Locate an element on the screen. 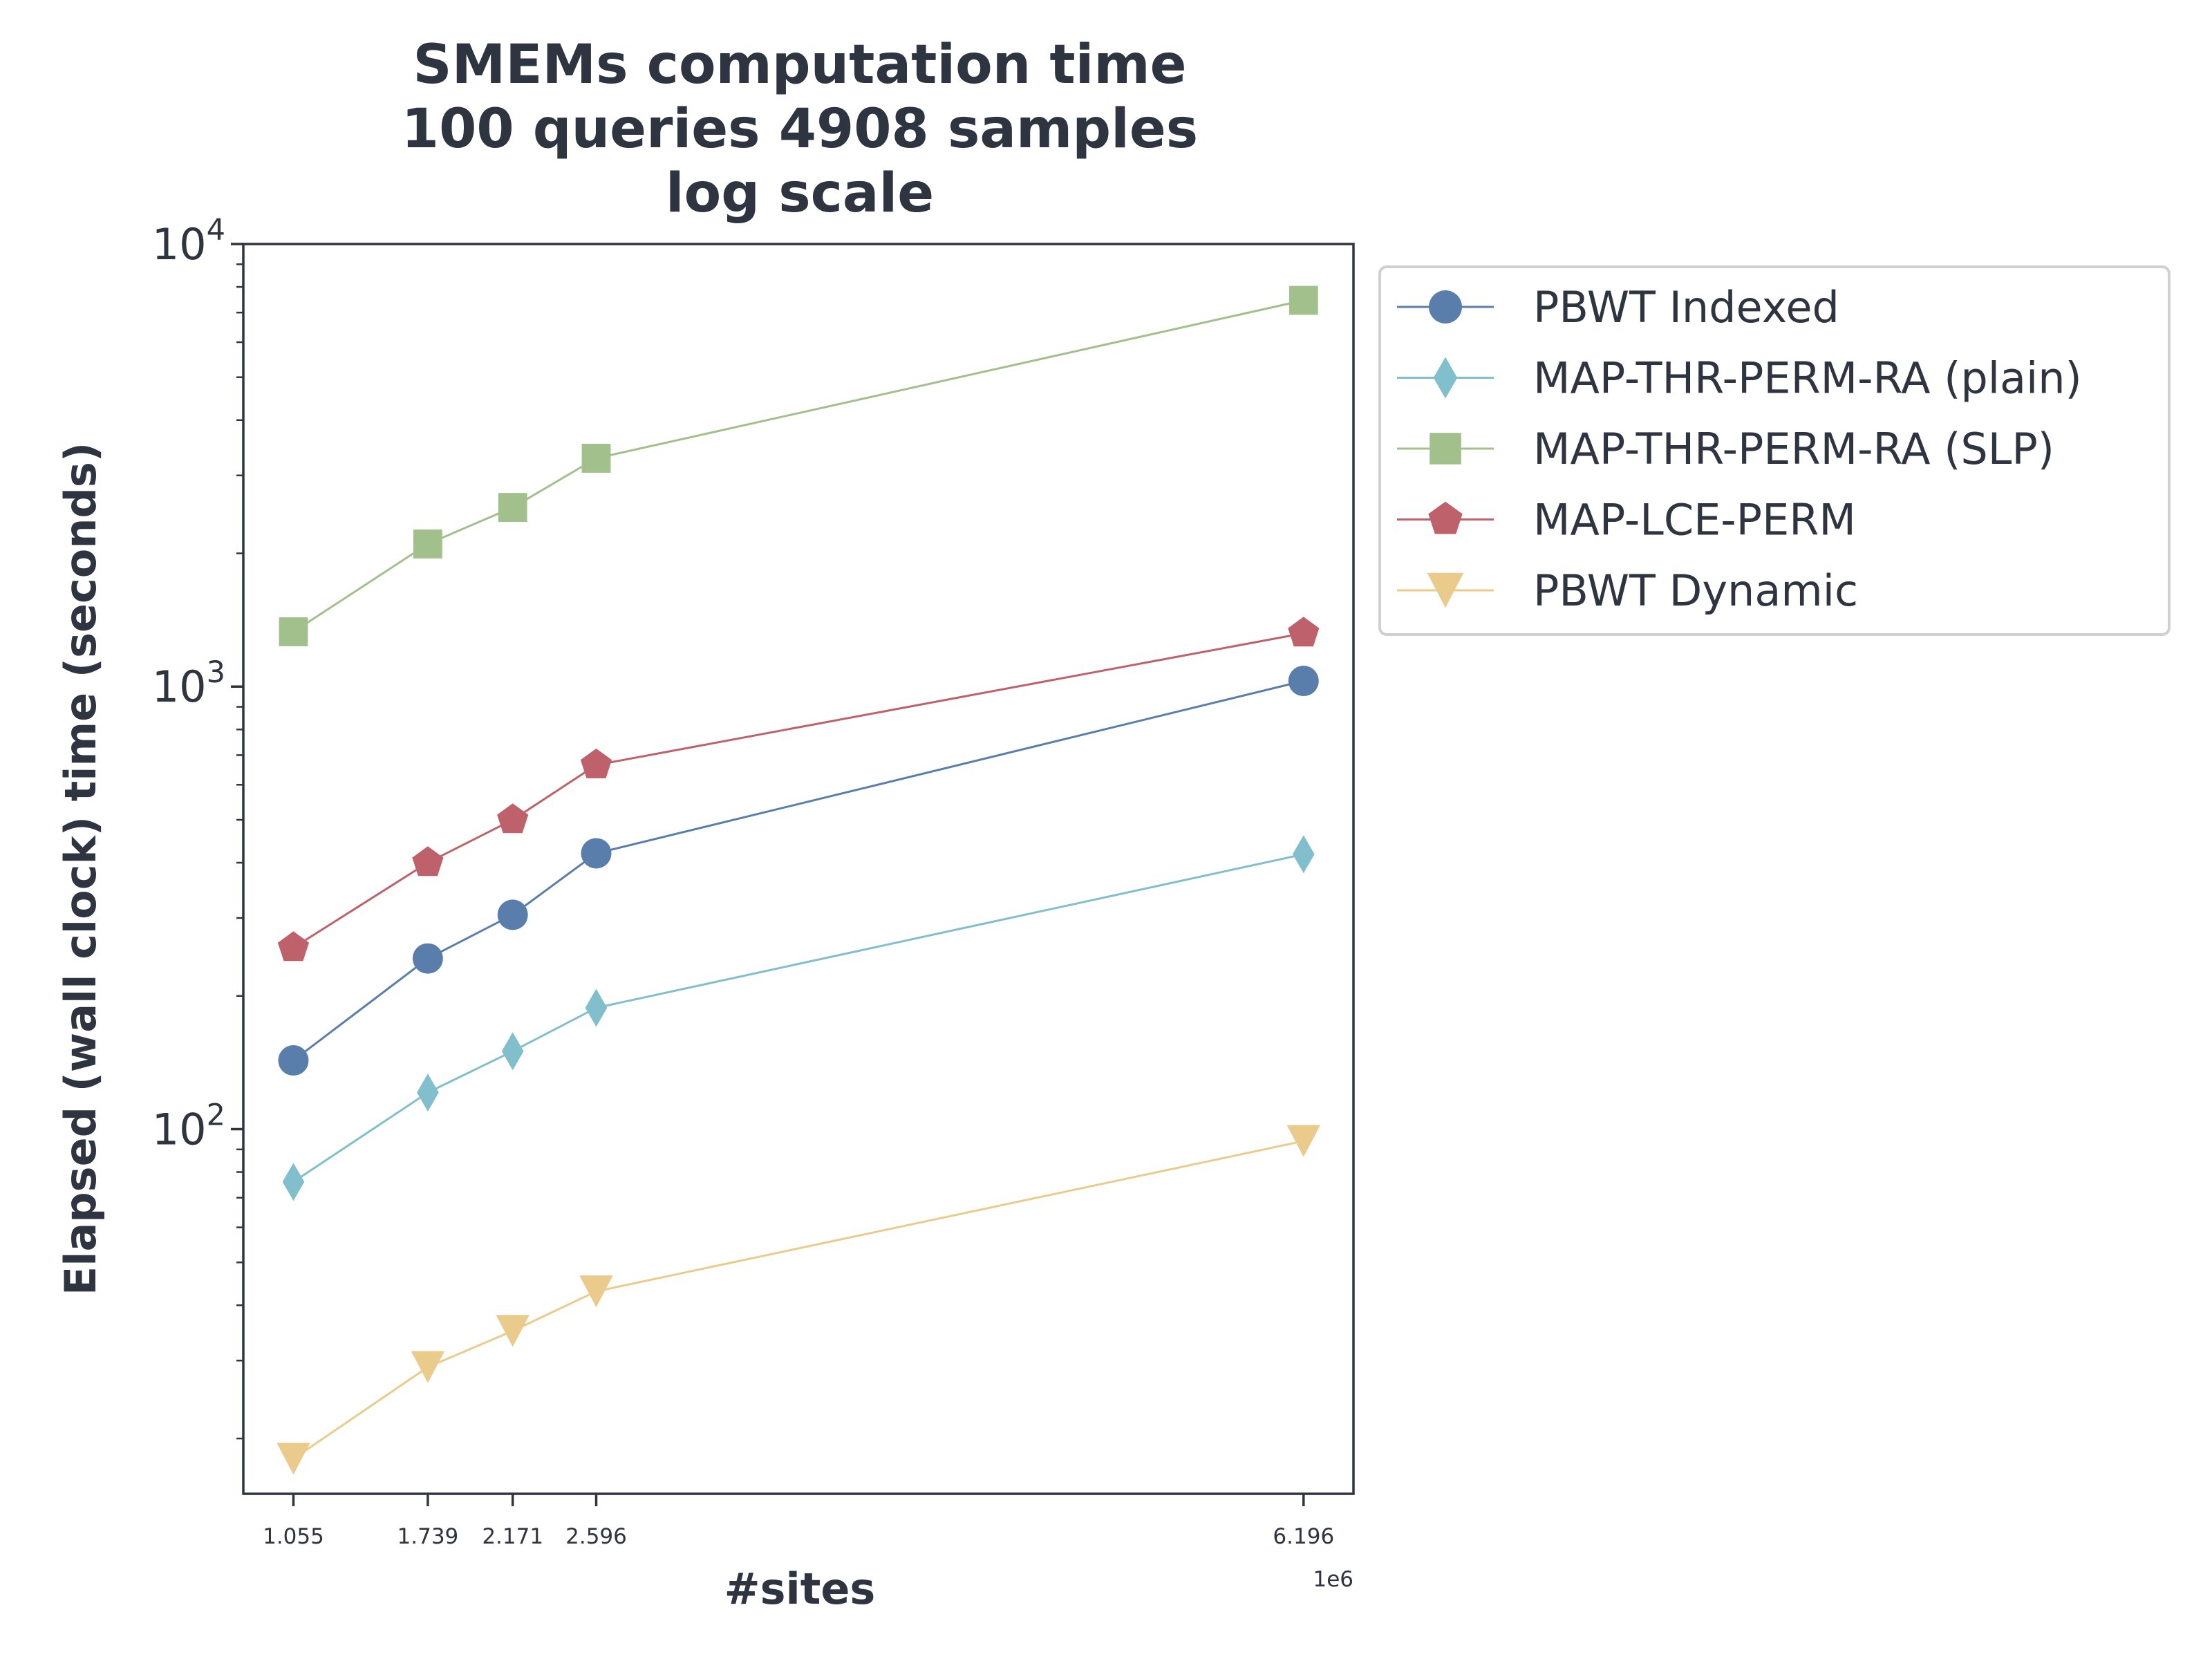 The image size is (2212, 1659). series-map-thr-perm-ra-plain is located at coordinates (798, 1018).